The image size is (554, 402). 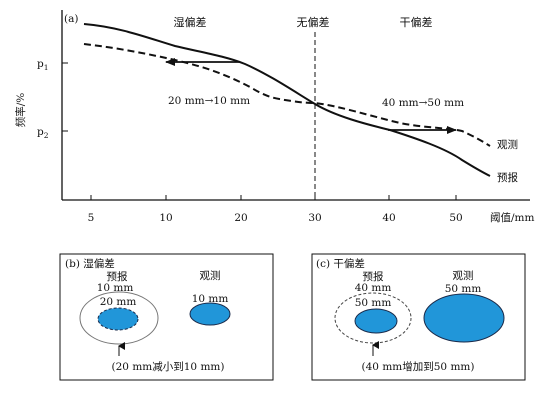 What do you see at coordinates (240, 218) in the screenshot?
I see `x-tick-label: 20` at bounding box center [240, 218].